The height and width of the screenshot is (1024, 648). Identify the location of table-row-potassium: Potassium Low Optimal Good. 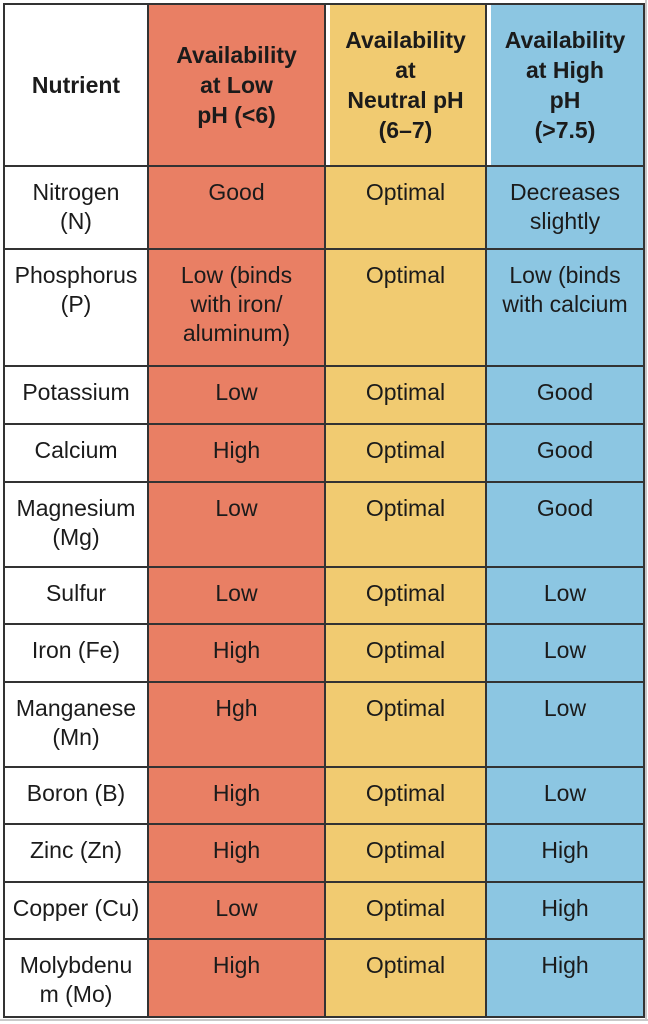
(324, 395).